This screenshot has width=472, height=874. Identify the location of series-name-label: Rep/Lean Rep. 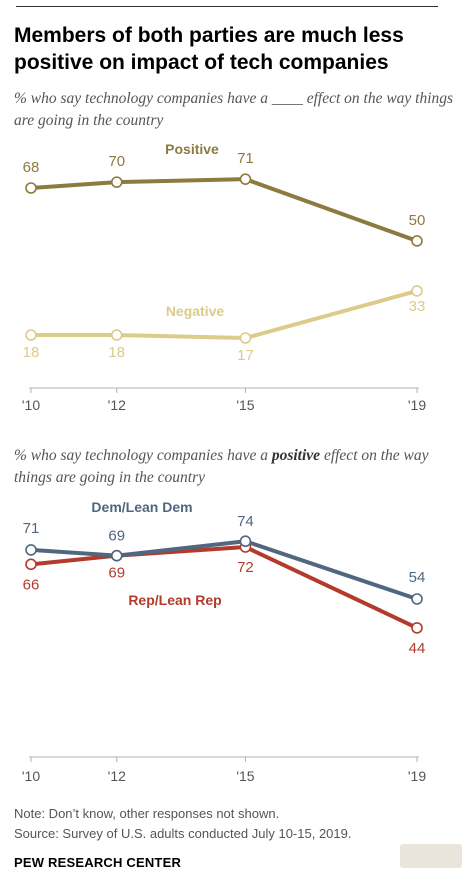
(174, 600).